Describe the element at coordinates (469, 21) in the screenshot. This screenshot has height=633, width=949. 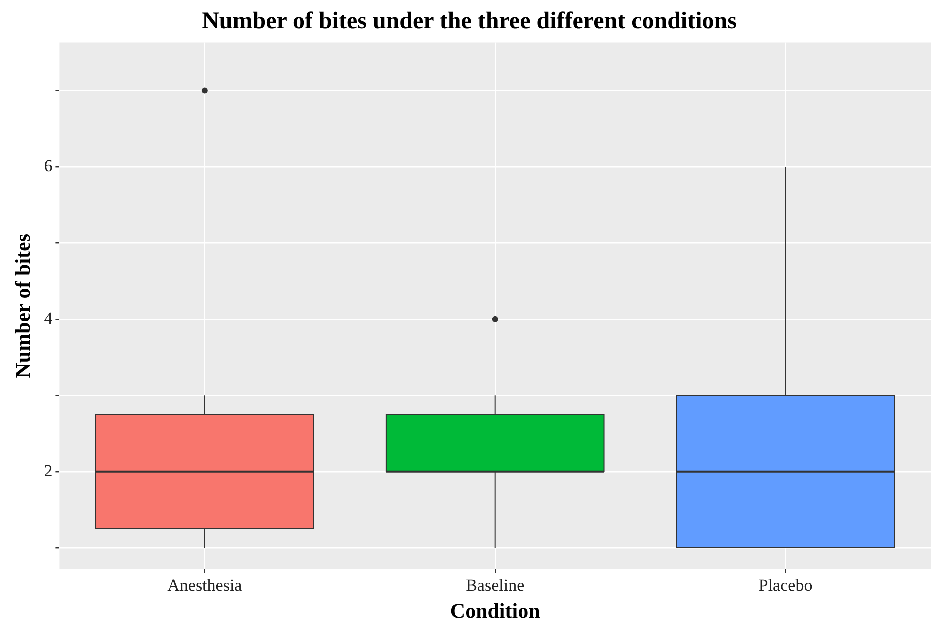
I see `chart-title: Number of bites under the three different conditions` at that location.